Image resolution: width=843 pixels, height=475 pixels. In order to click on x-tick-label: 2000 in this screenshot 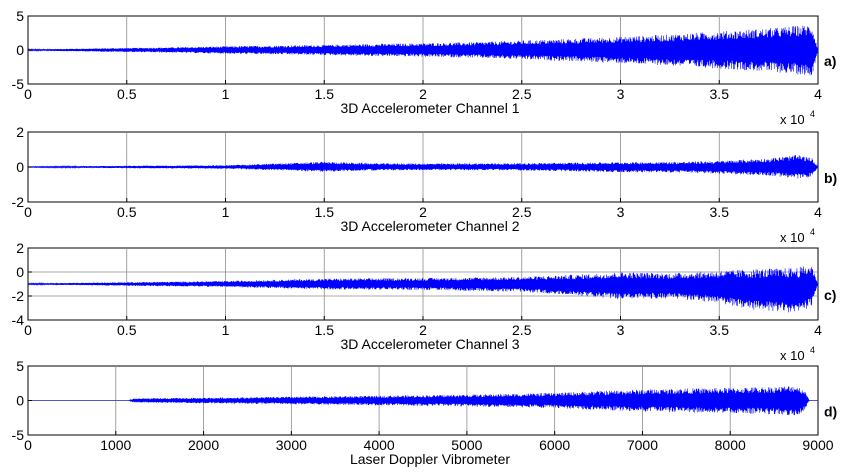, I will do `click(203, 445)`.